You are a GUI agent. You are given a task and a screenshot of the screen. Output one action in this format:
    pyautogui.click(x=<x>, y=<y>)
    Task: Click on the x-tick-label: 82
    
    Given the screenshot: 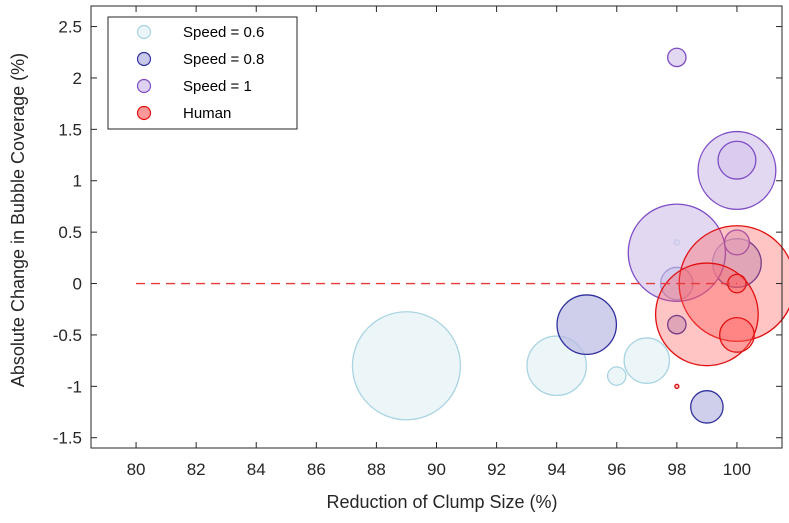 What is the action you would take?
    pyautogui.click(x=196, y=469)
    